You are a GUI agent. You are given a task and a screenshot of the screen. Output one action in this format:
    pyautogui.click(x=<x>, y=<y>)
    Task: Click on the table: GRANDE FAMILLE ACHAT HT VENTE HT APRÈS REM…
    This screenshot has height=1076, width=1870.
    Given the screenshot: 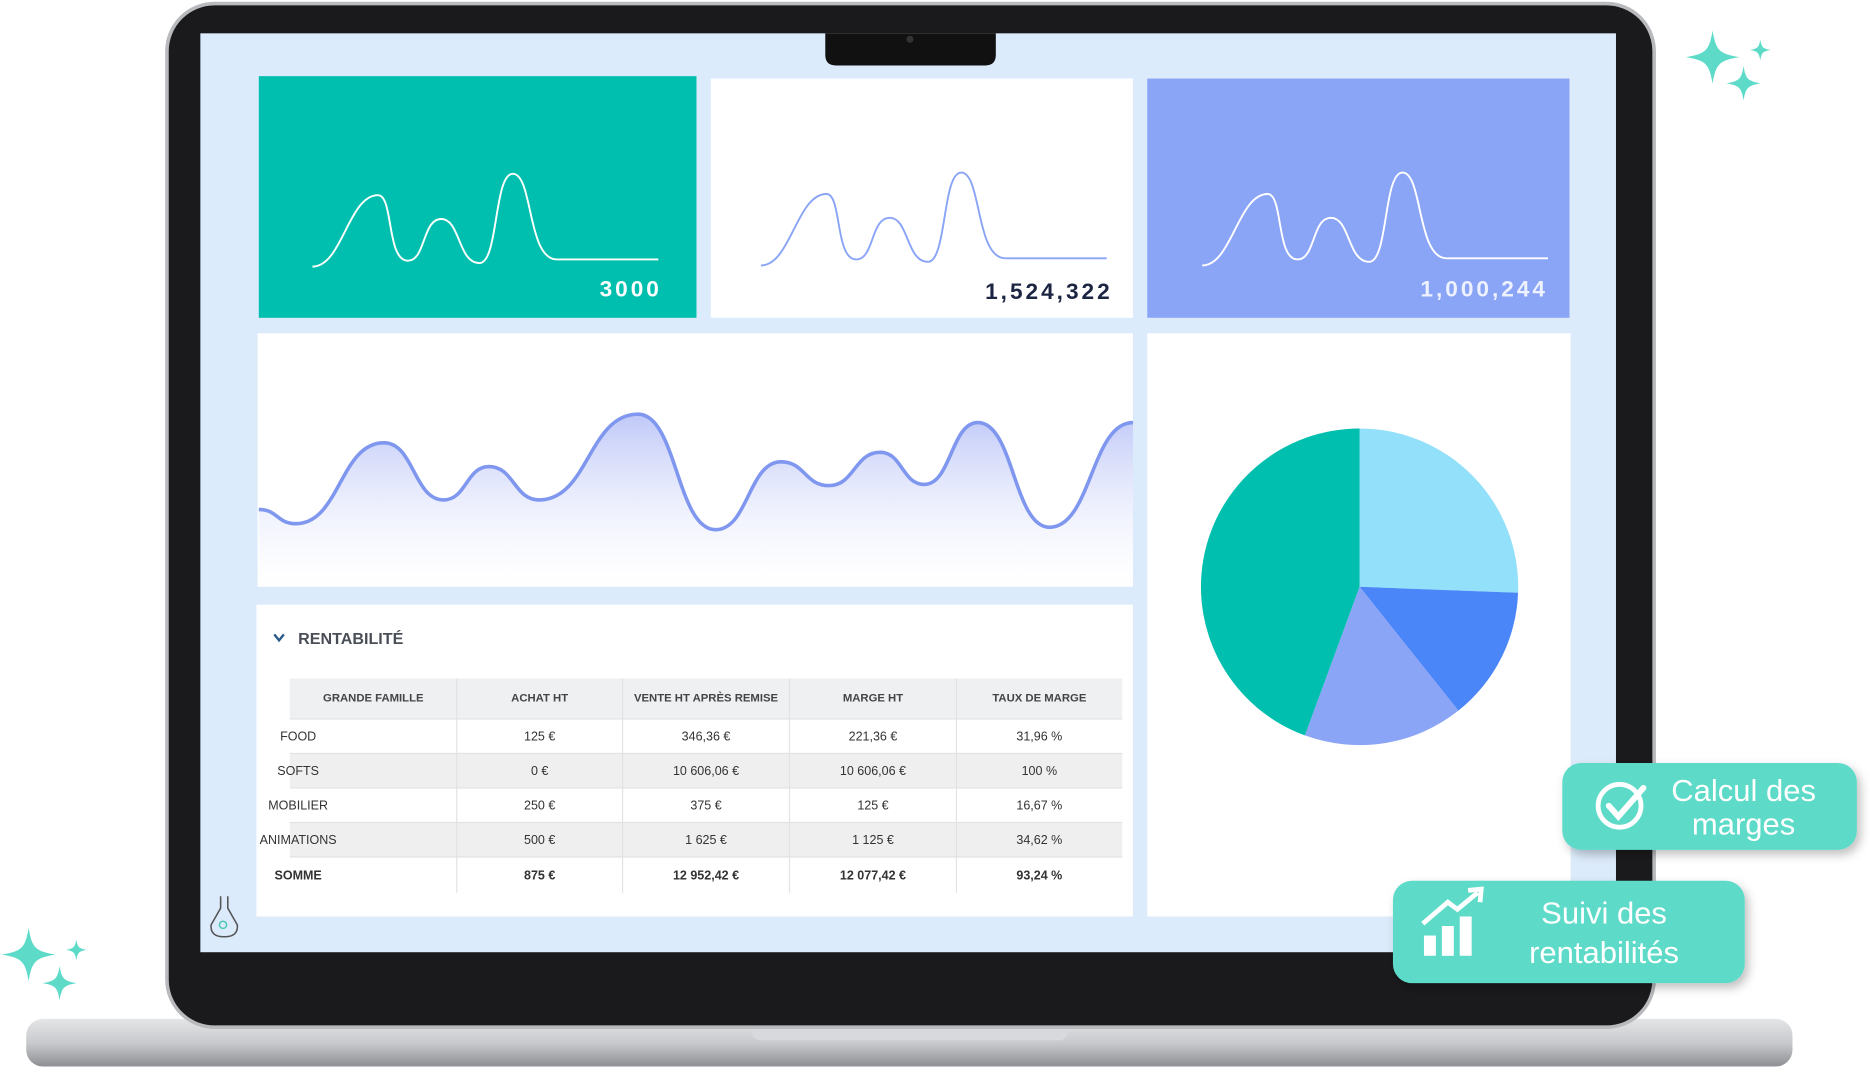 What is the action you would take?
    pyautogui.click(x=691, y=785)
    